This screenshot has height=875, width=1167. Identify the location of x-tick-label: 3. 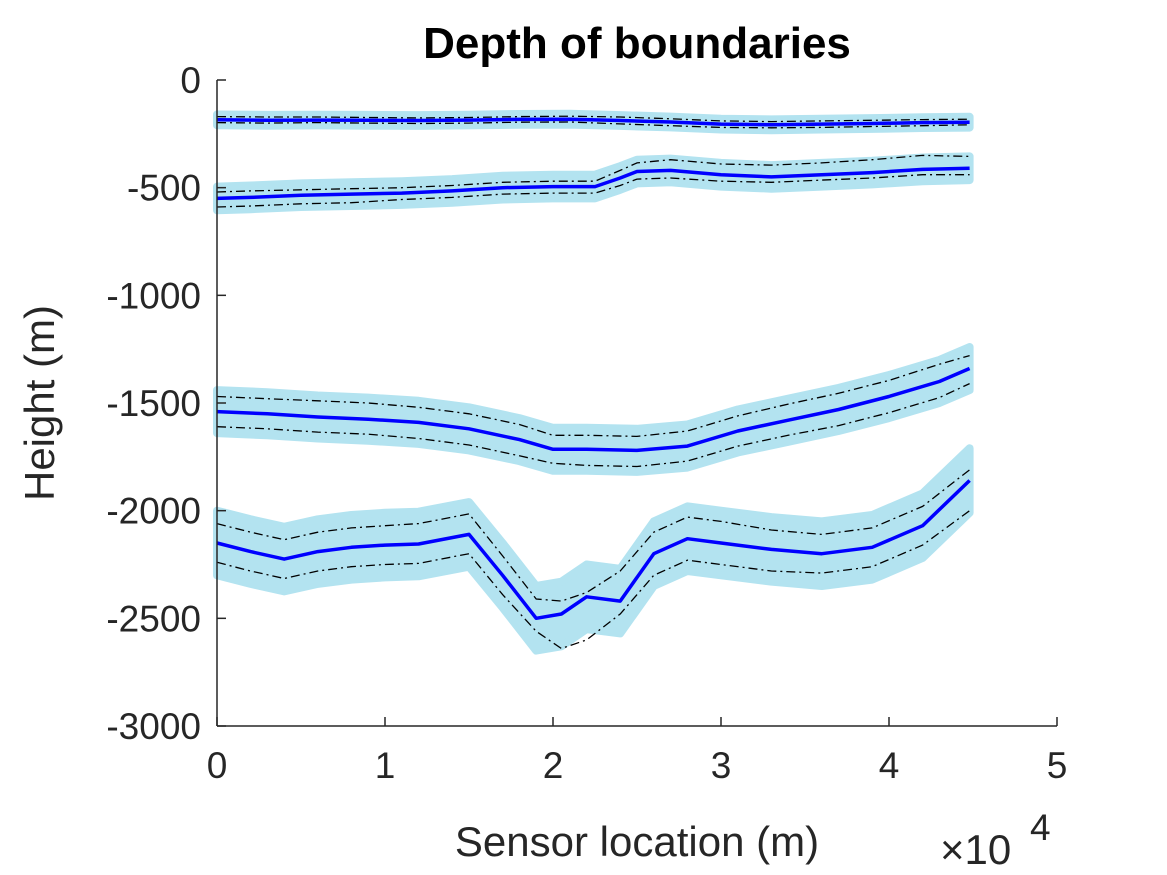
(721, 765).